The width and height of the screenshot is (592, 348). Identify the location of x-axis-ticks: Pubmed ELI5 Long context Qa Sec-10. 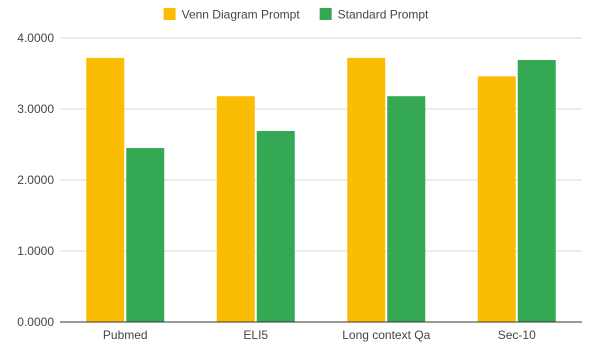
(319, 335).